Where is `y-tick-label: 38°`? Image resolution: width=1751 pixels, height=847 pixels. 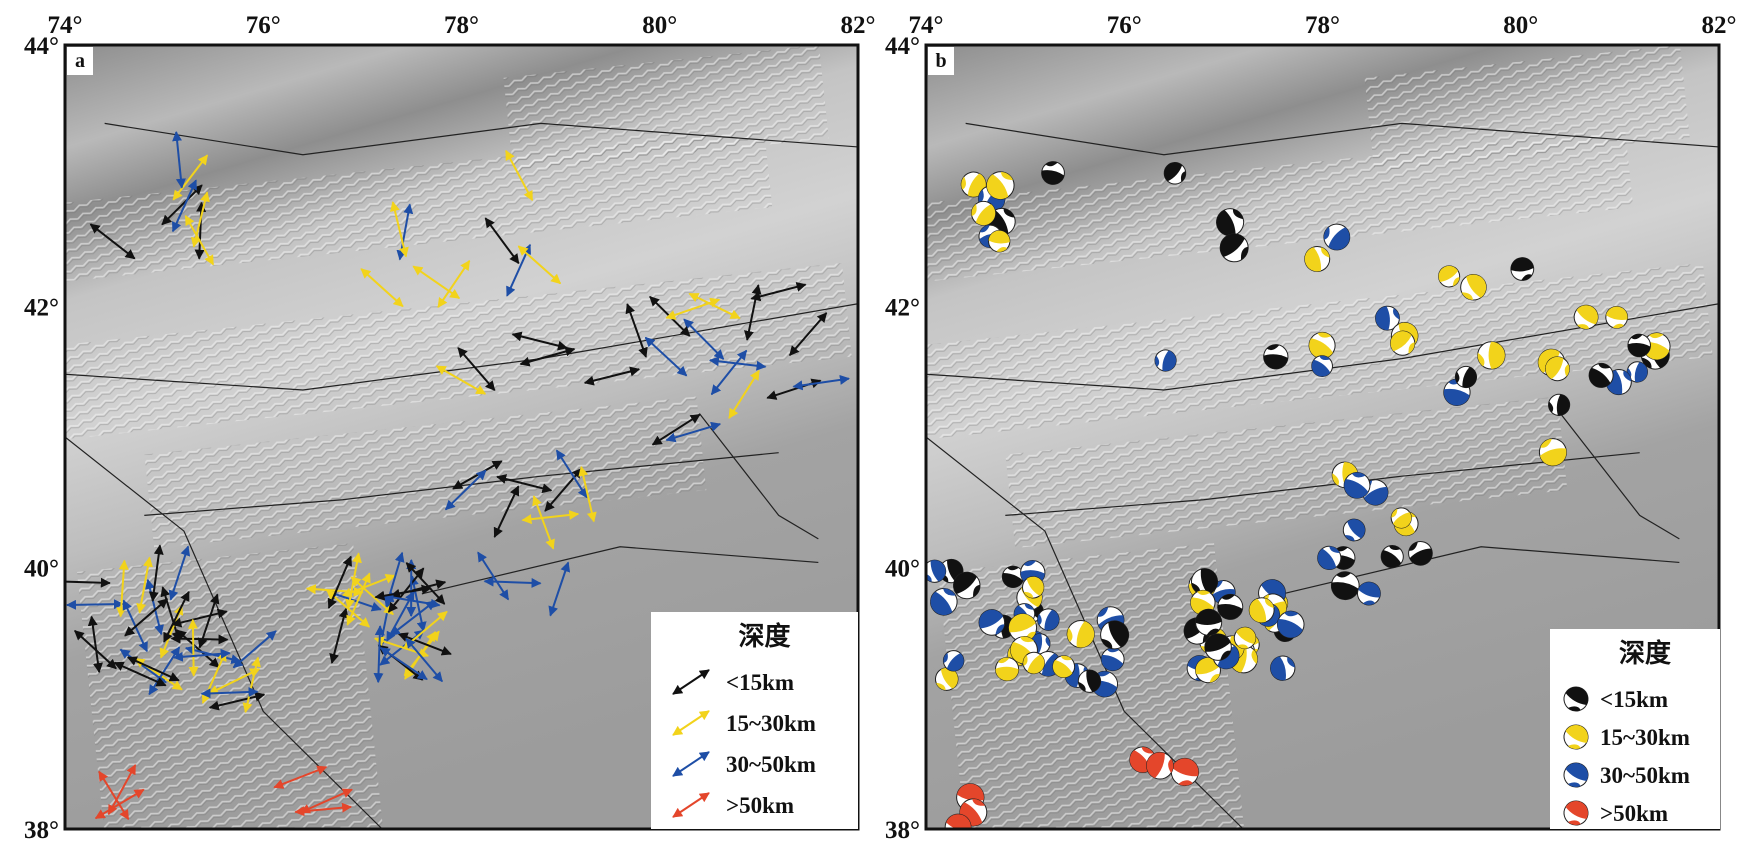 y-tick-label: 38° is located at coordinates (41, 830).